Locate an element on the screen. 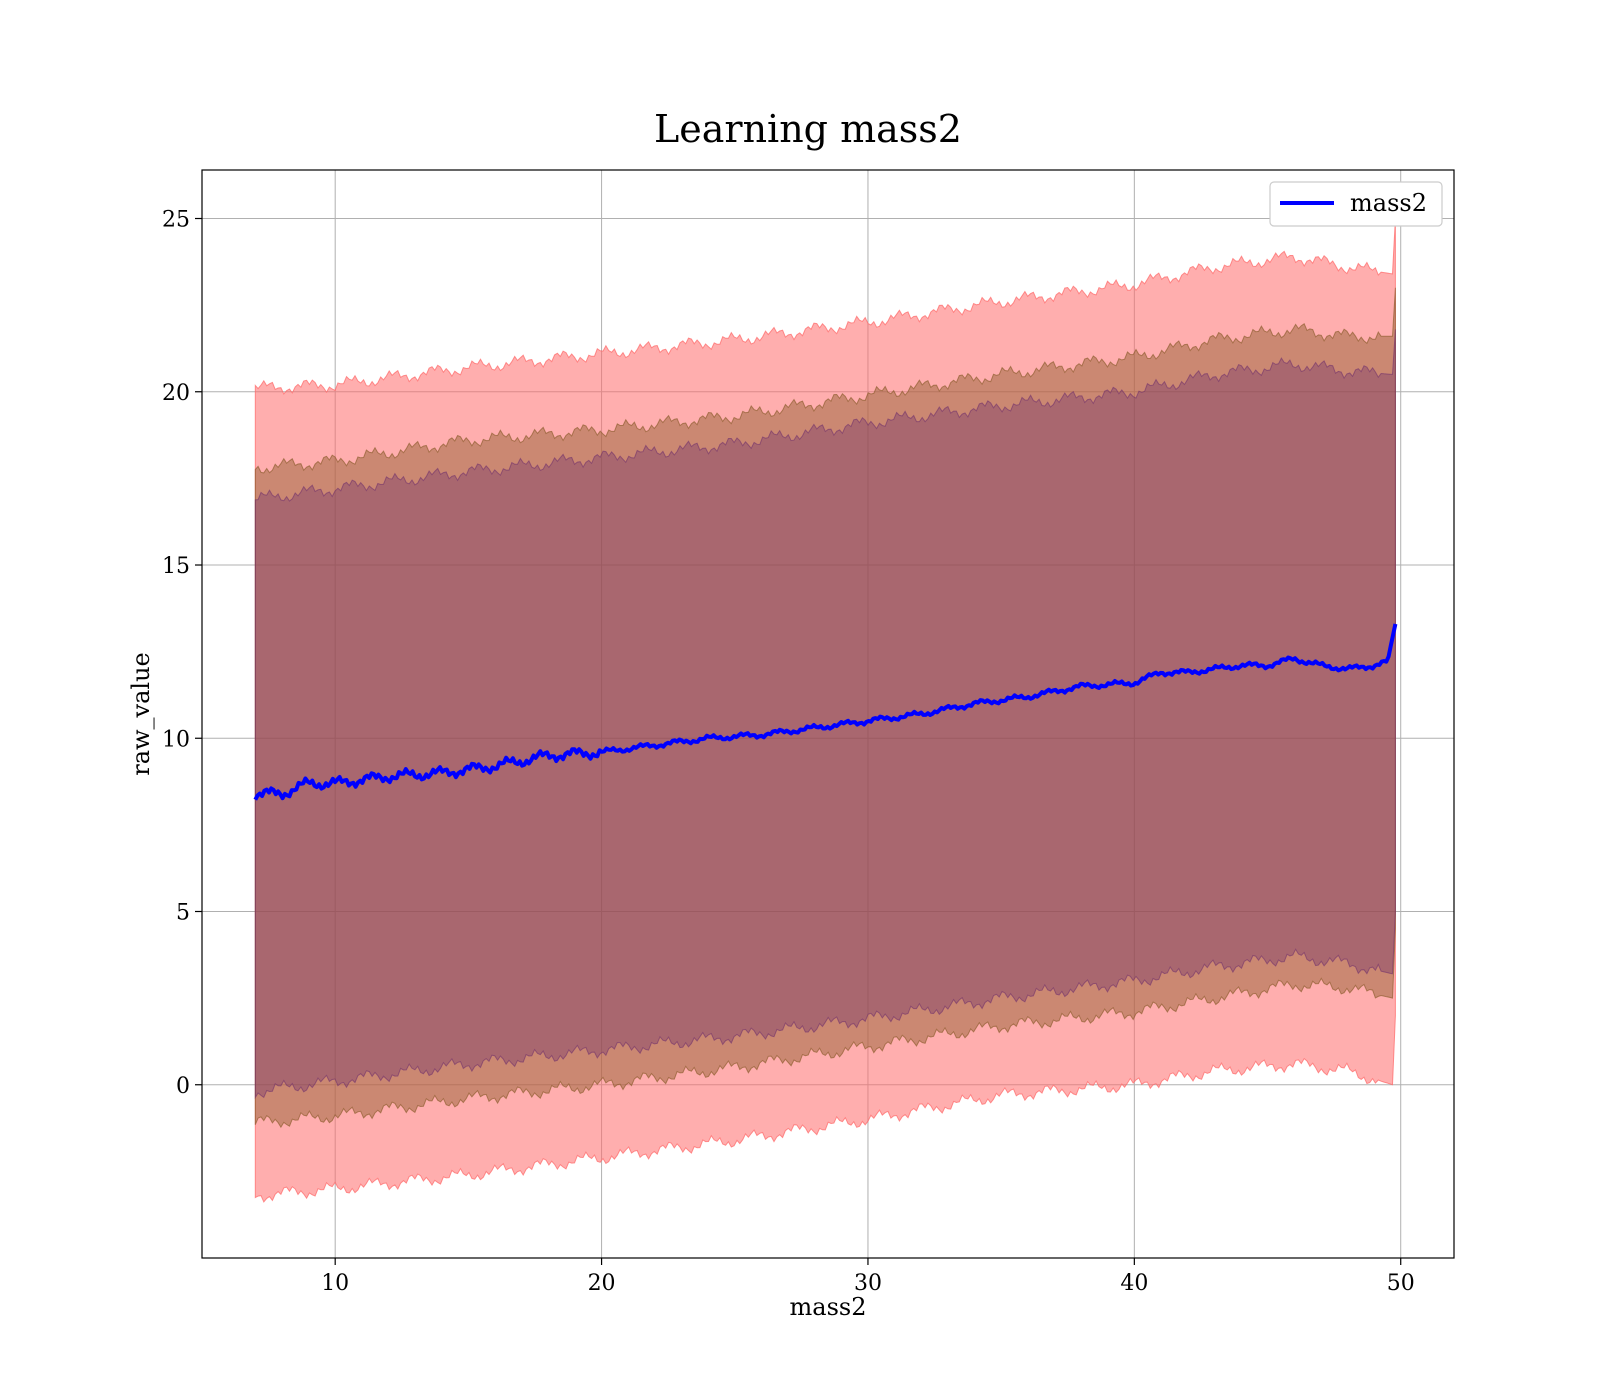 This screenshot has width=1600, height=1400. y-tick-label-10: 10 is located at coordinates (176, 739).